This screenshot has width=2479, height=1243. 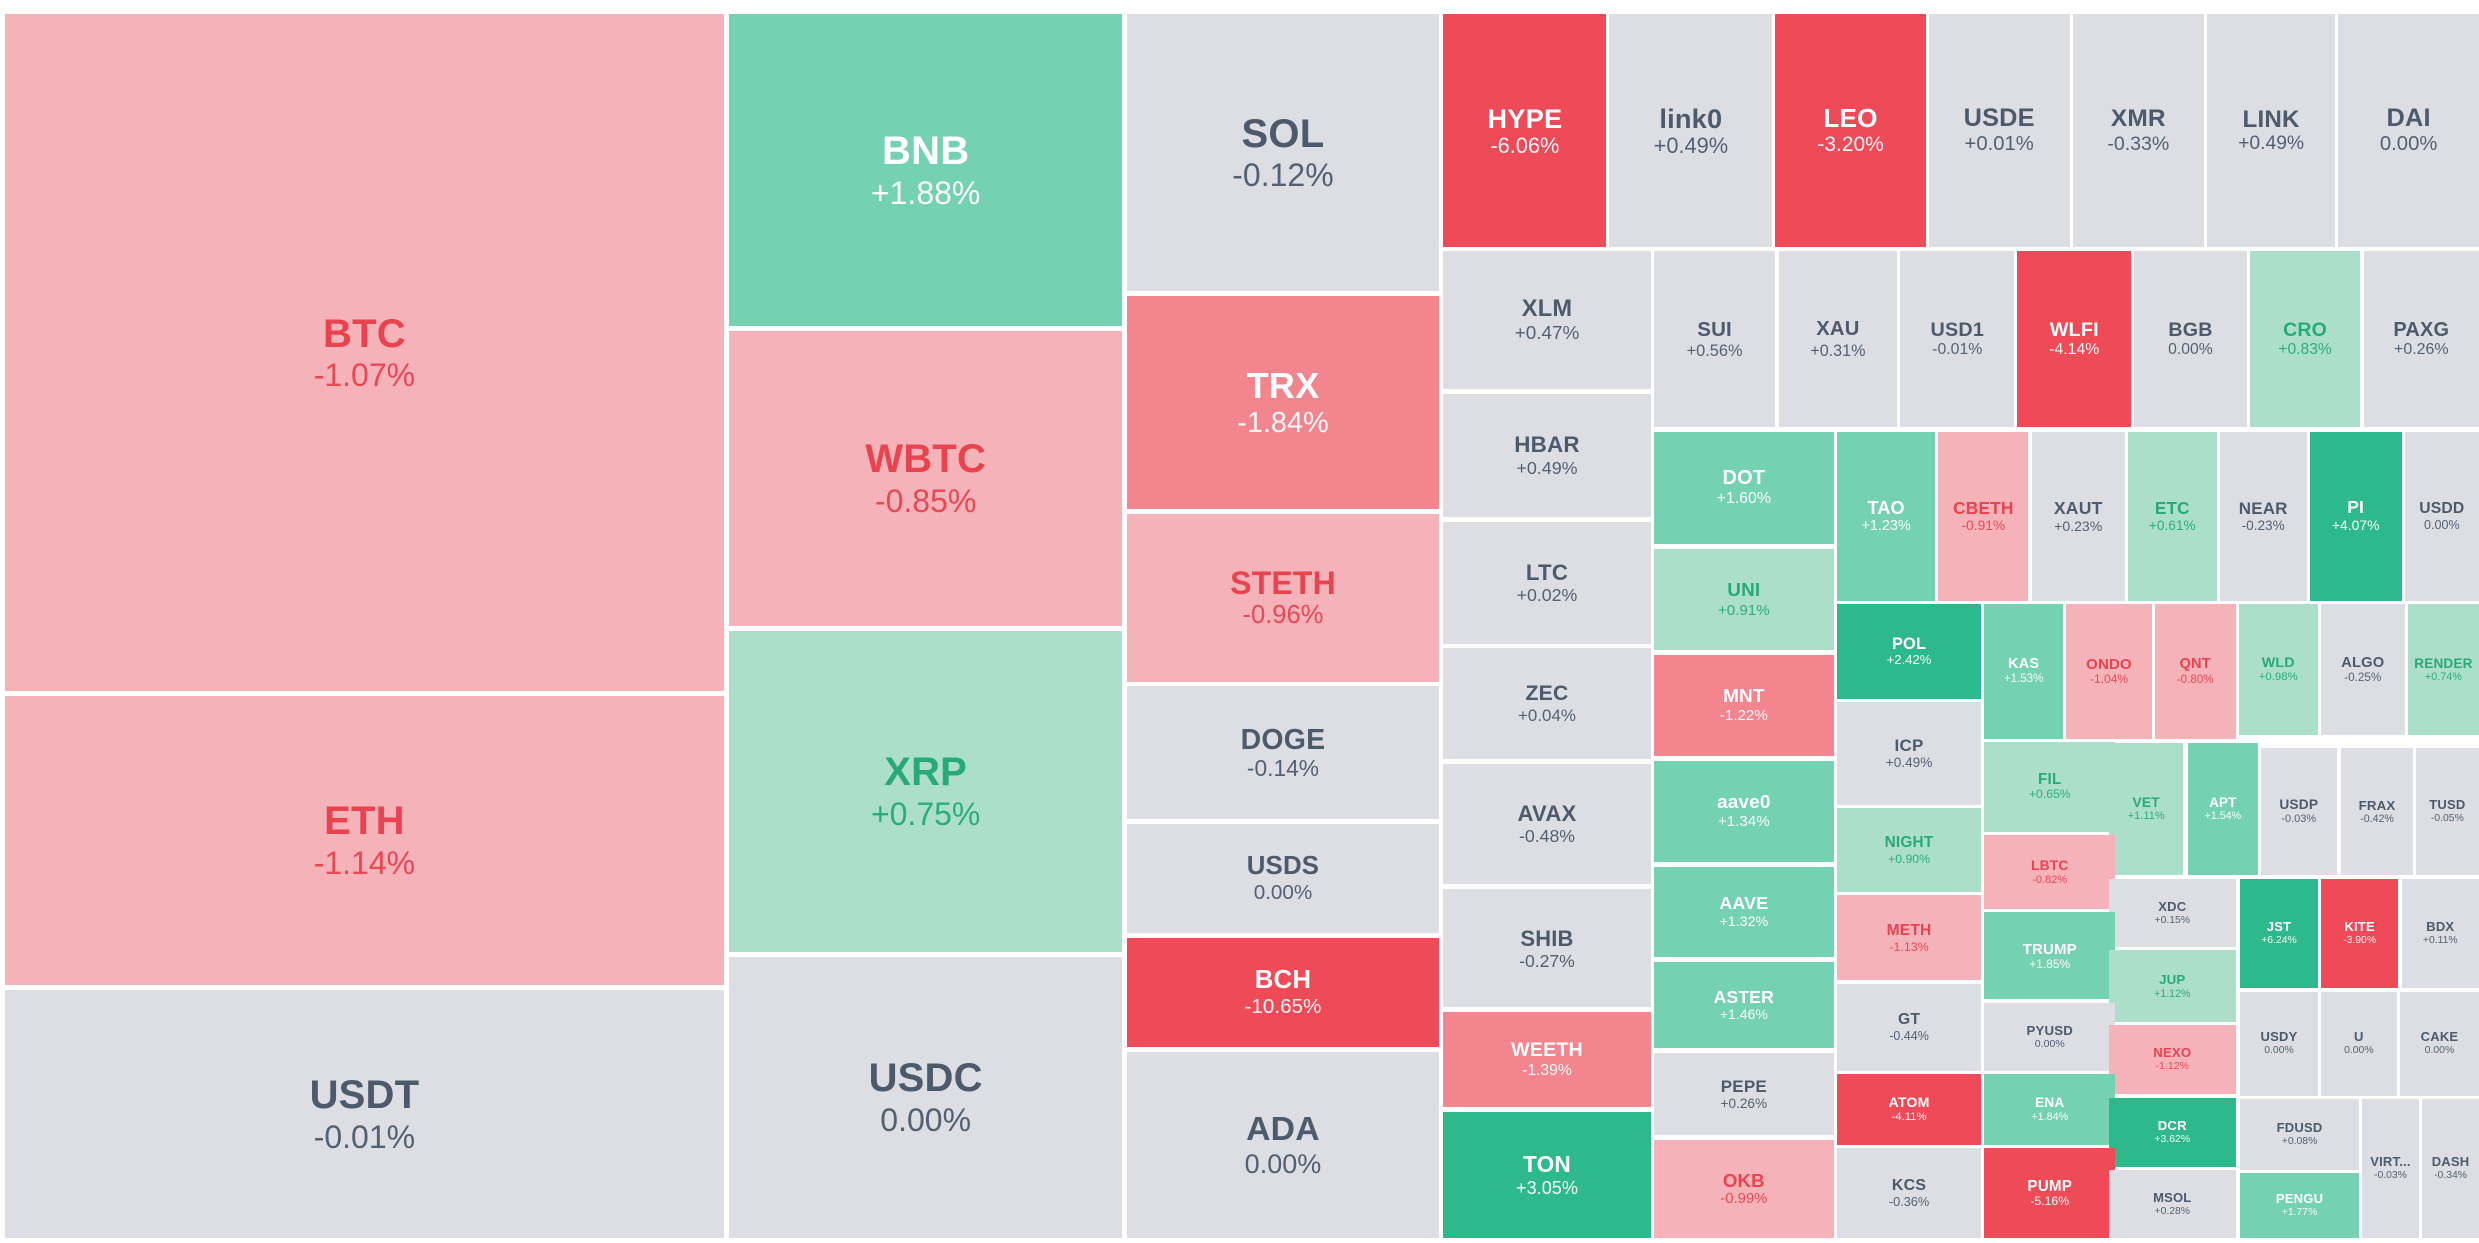 What do you see at coordinates (2050, 872) in the screenshot?
I see `tile-LBTC: LBTC -0.82%` at bounding box center [2050, 872].